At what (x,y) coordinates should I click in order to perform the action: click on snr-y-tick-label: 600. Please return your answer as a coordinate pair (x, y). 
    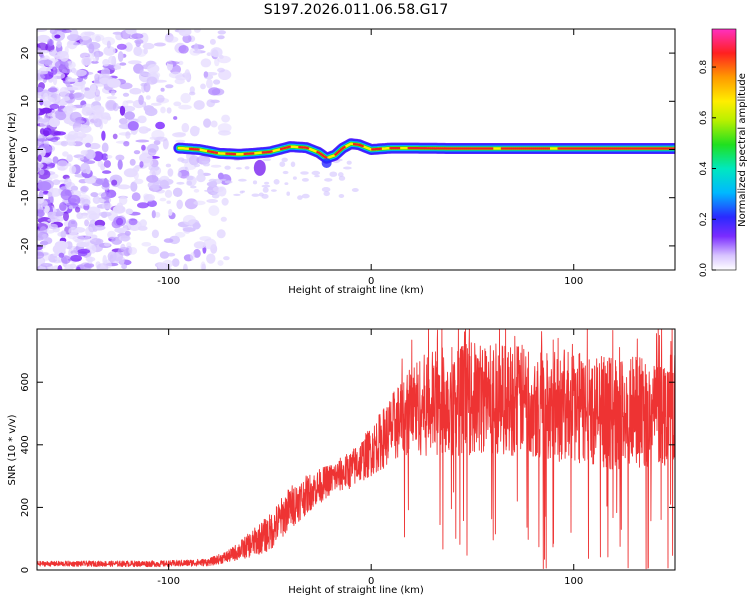
    Looking at the image, I should click on (25, 382).